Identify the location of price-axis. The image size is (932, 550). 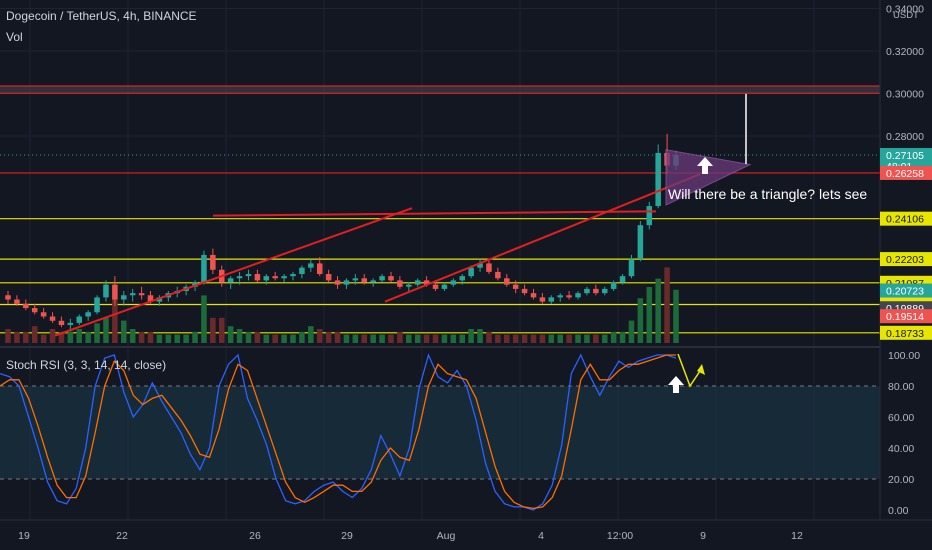
(906, 275).